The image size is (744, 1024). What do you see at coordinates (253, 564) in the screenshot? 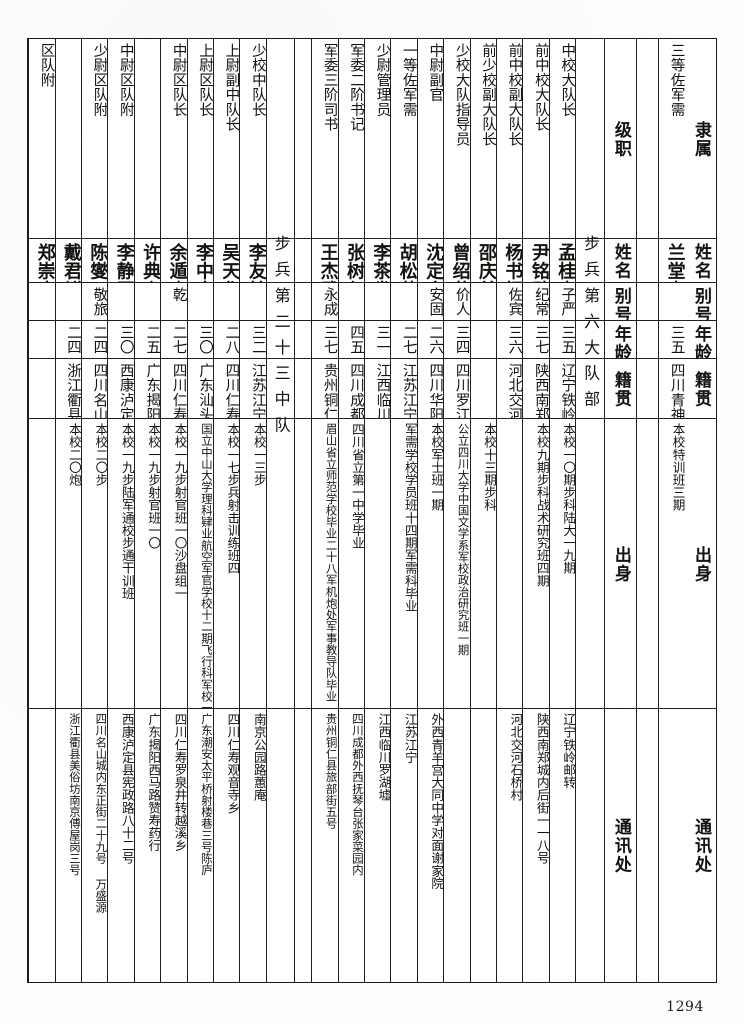
I see `entry-origin: 本校一三步` at bounding box center [253, 564].